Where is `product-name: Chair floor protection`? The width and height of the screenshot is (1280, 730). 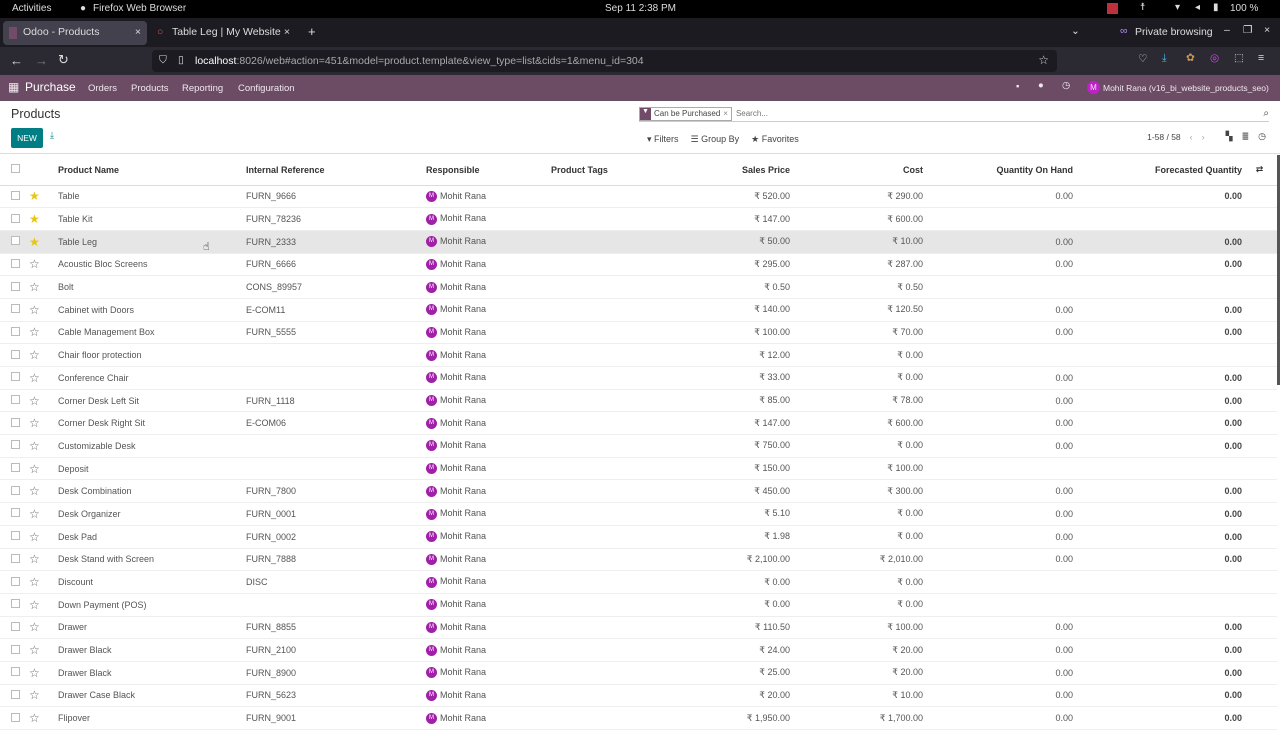
product-name: Chair floor protection is located at coordinates (152, 355).